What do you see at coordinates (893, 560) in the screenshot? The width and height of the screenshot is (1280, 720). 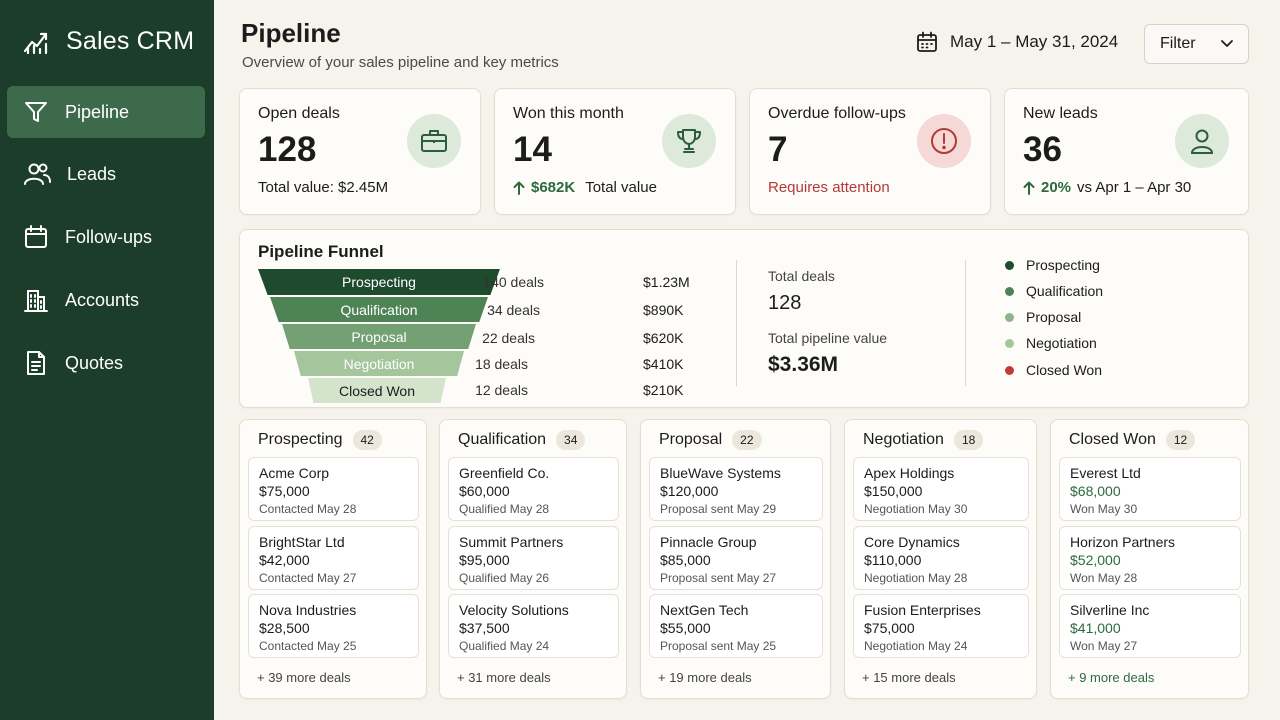 I see `deal-amount: $110,000` at bounding box center [893, 560].